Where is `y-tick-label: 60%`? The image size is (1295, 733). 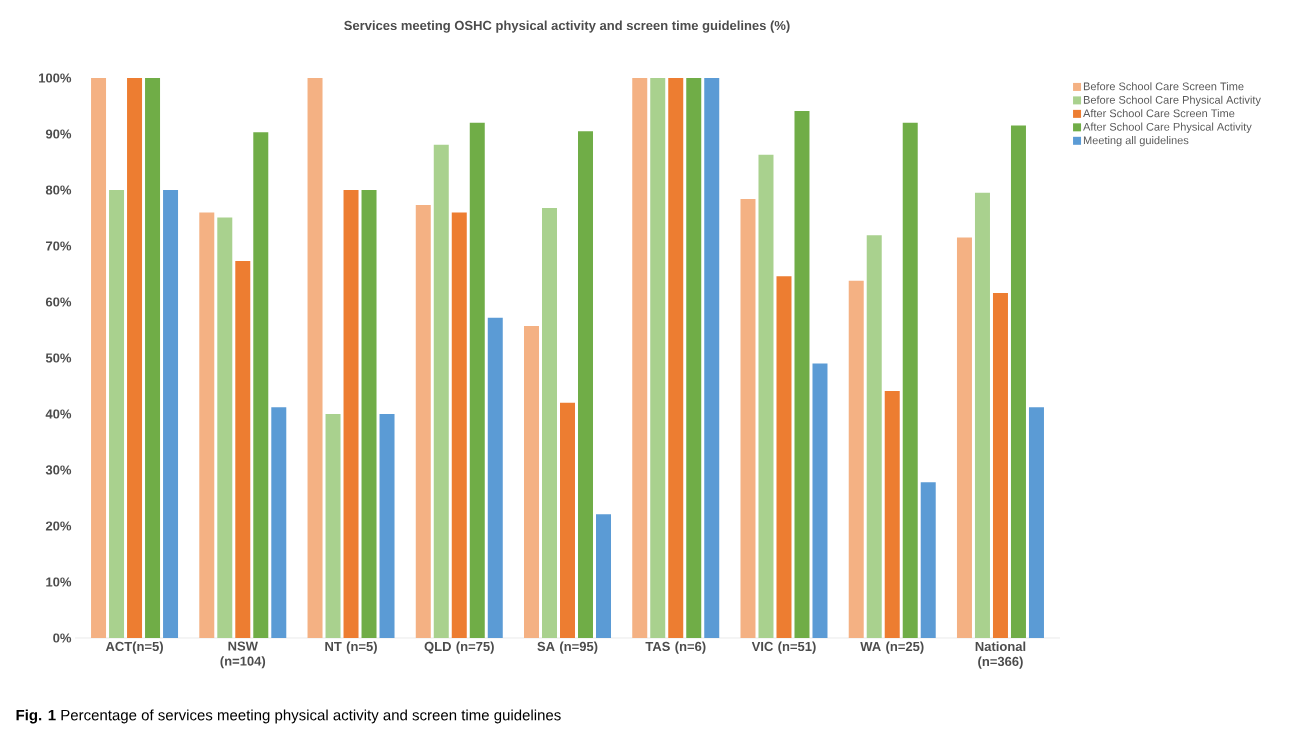 y-tick-label: 60% is located at coordinates (58, 302).